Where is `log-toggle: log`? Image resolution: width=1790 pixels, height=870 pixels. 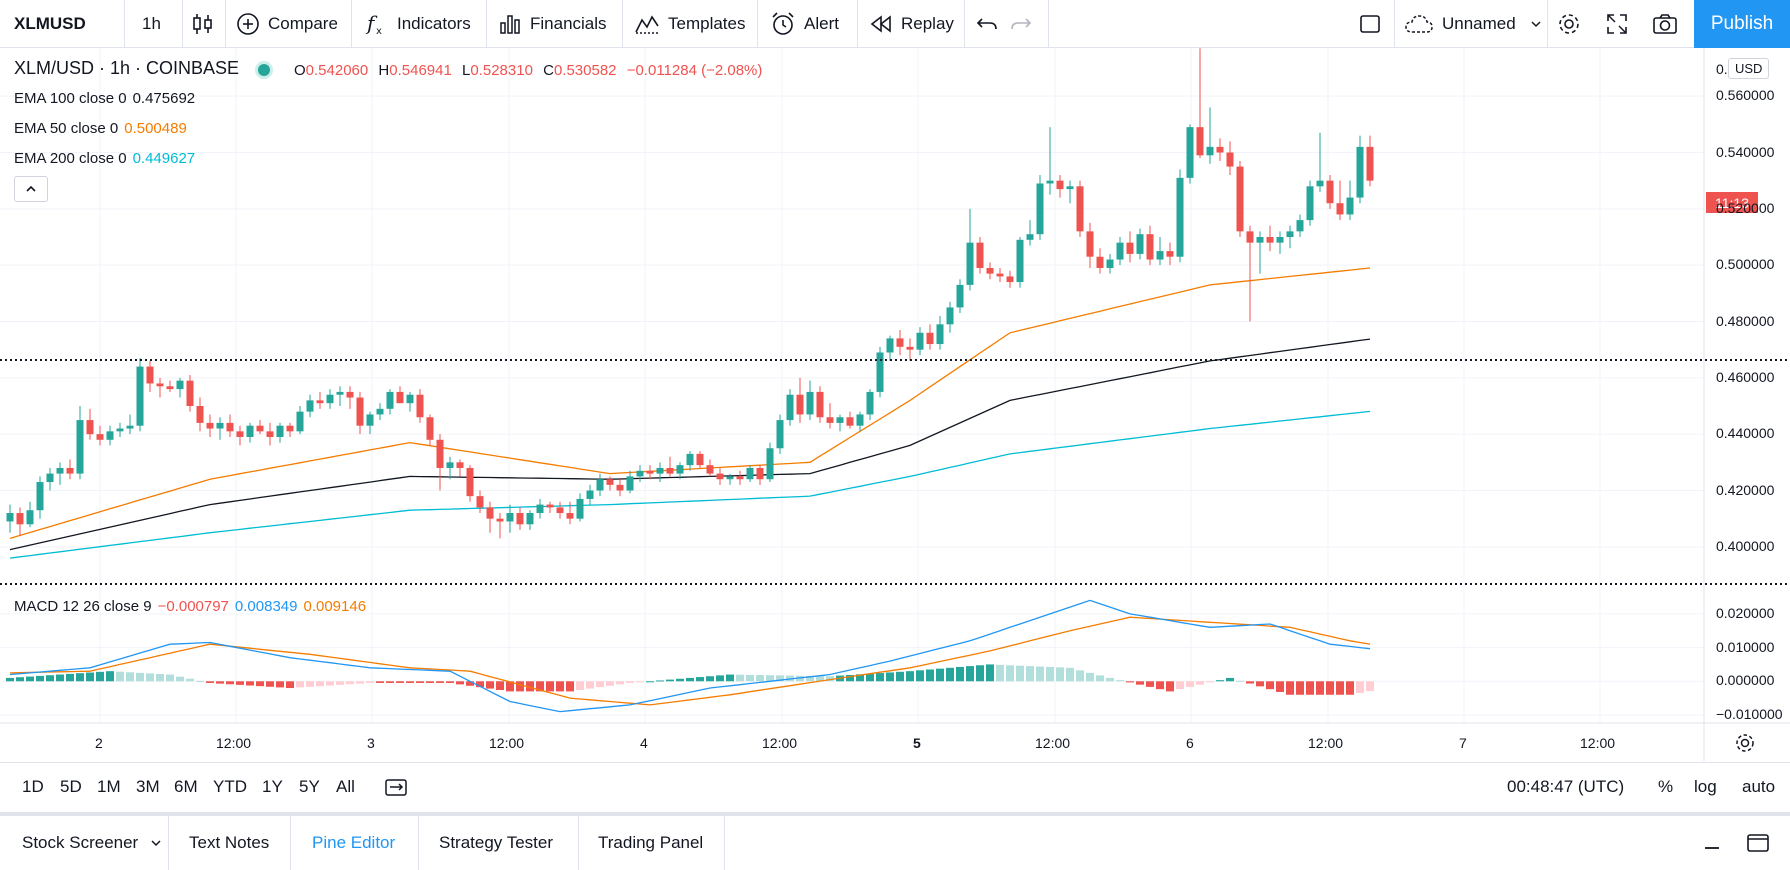 log-toggle: log is located at coordinates (1705, 786).